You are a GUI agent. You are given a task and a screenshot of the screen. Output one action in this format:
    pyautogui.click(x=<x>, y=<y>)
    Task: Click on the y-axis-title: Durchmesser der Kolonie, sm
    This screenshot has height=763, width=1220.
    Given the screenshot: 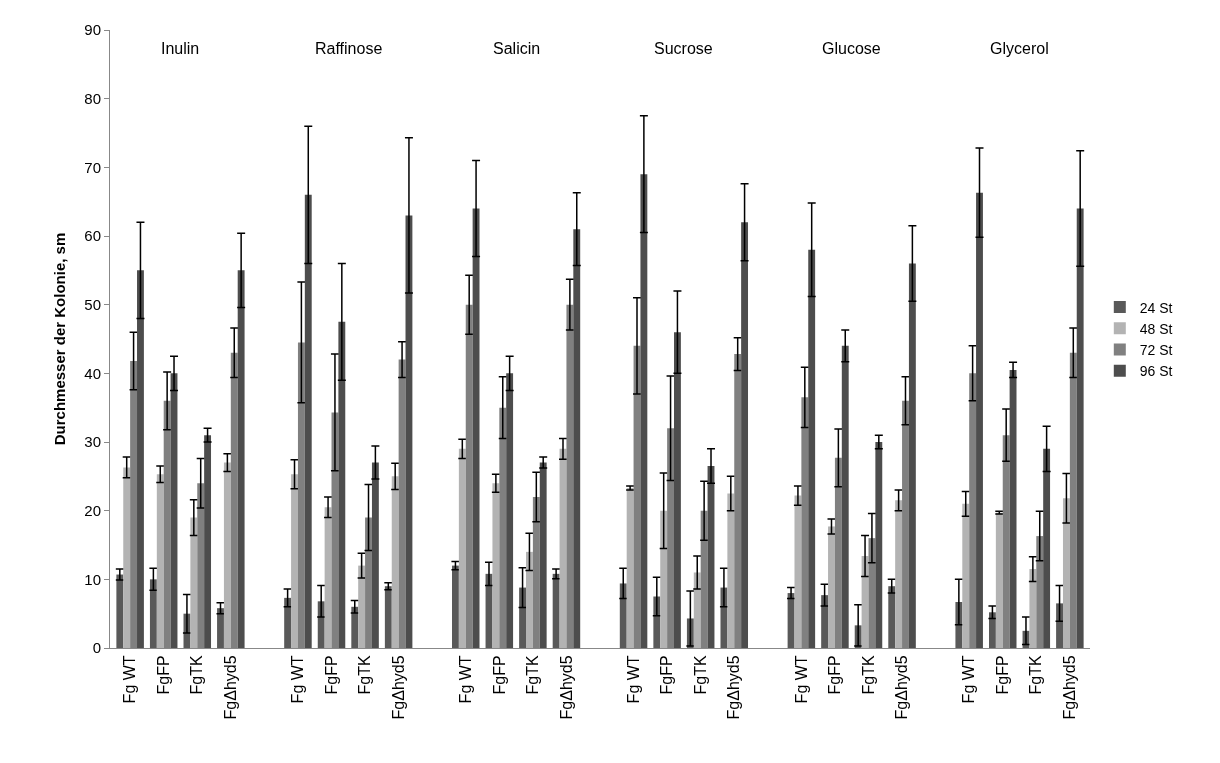 What is the action you would take?
    pyautogui.click(x=59, y=339)
    